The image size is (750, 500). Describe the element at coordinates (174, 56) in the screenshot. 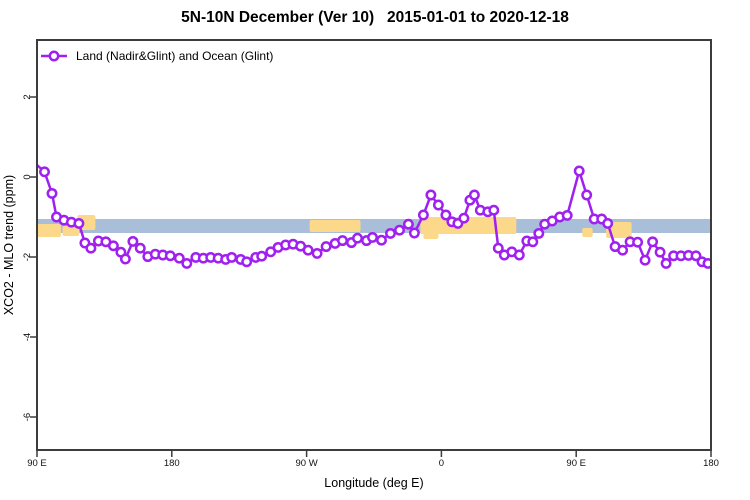

I see `legend-label: Land (Nadir&Glint) and Ocean (Glint)` at that location.